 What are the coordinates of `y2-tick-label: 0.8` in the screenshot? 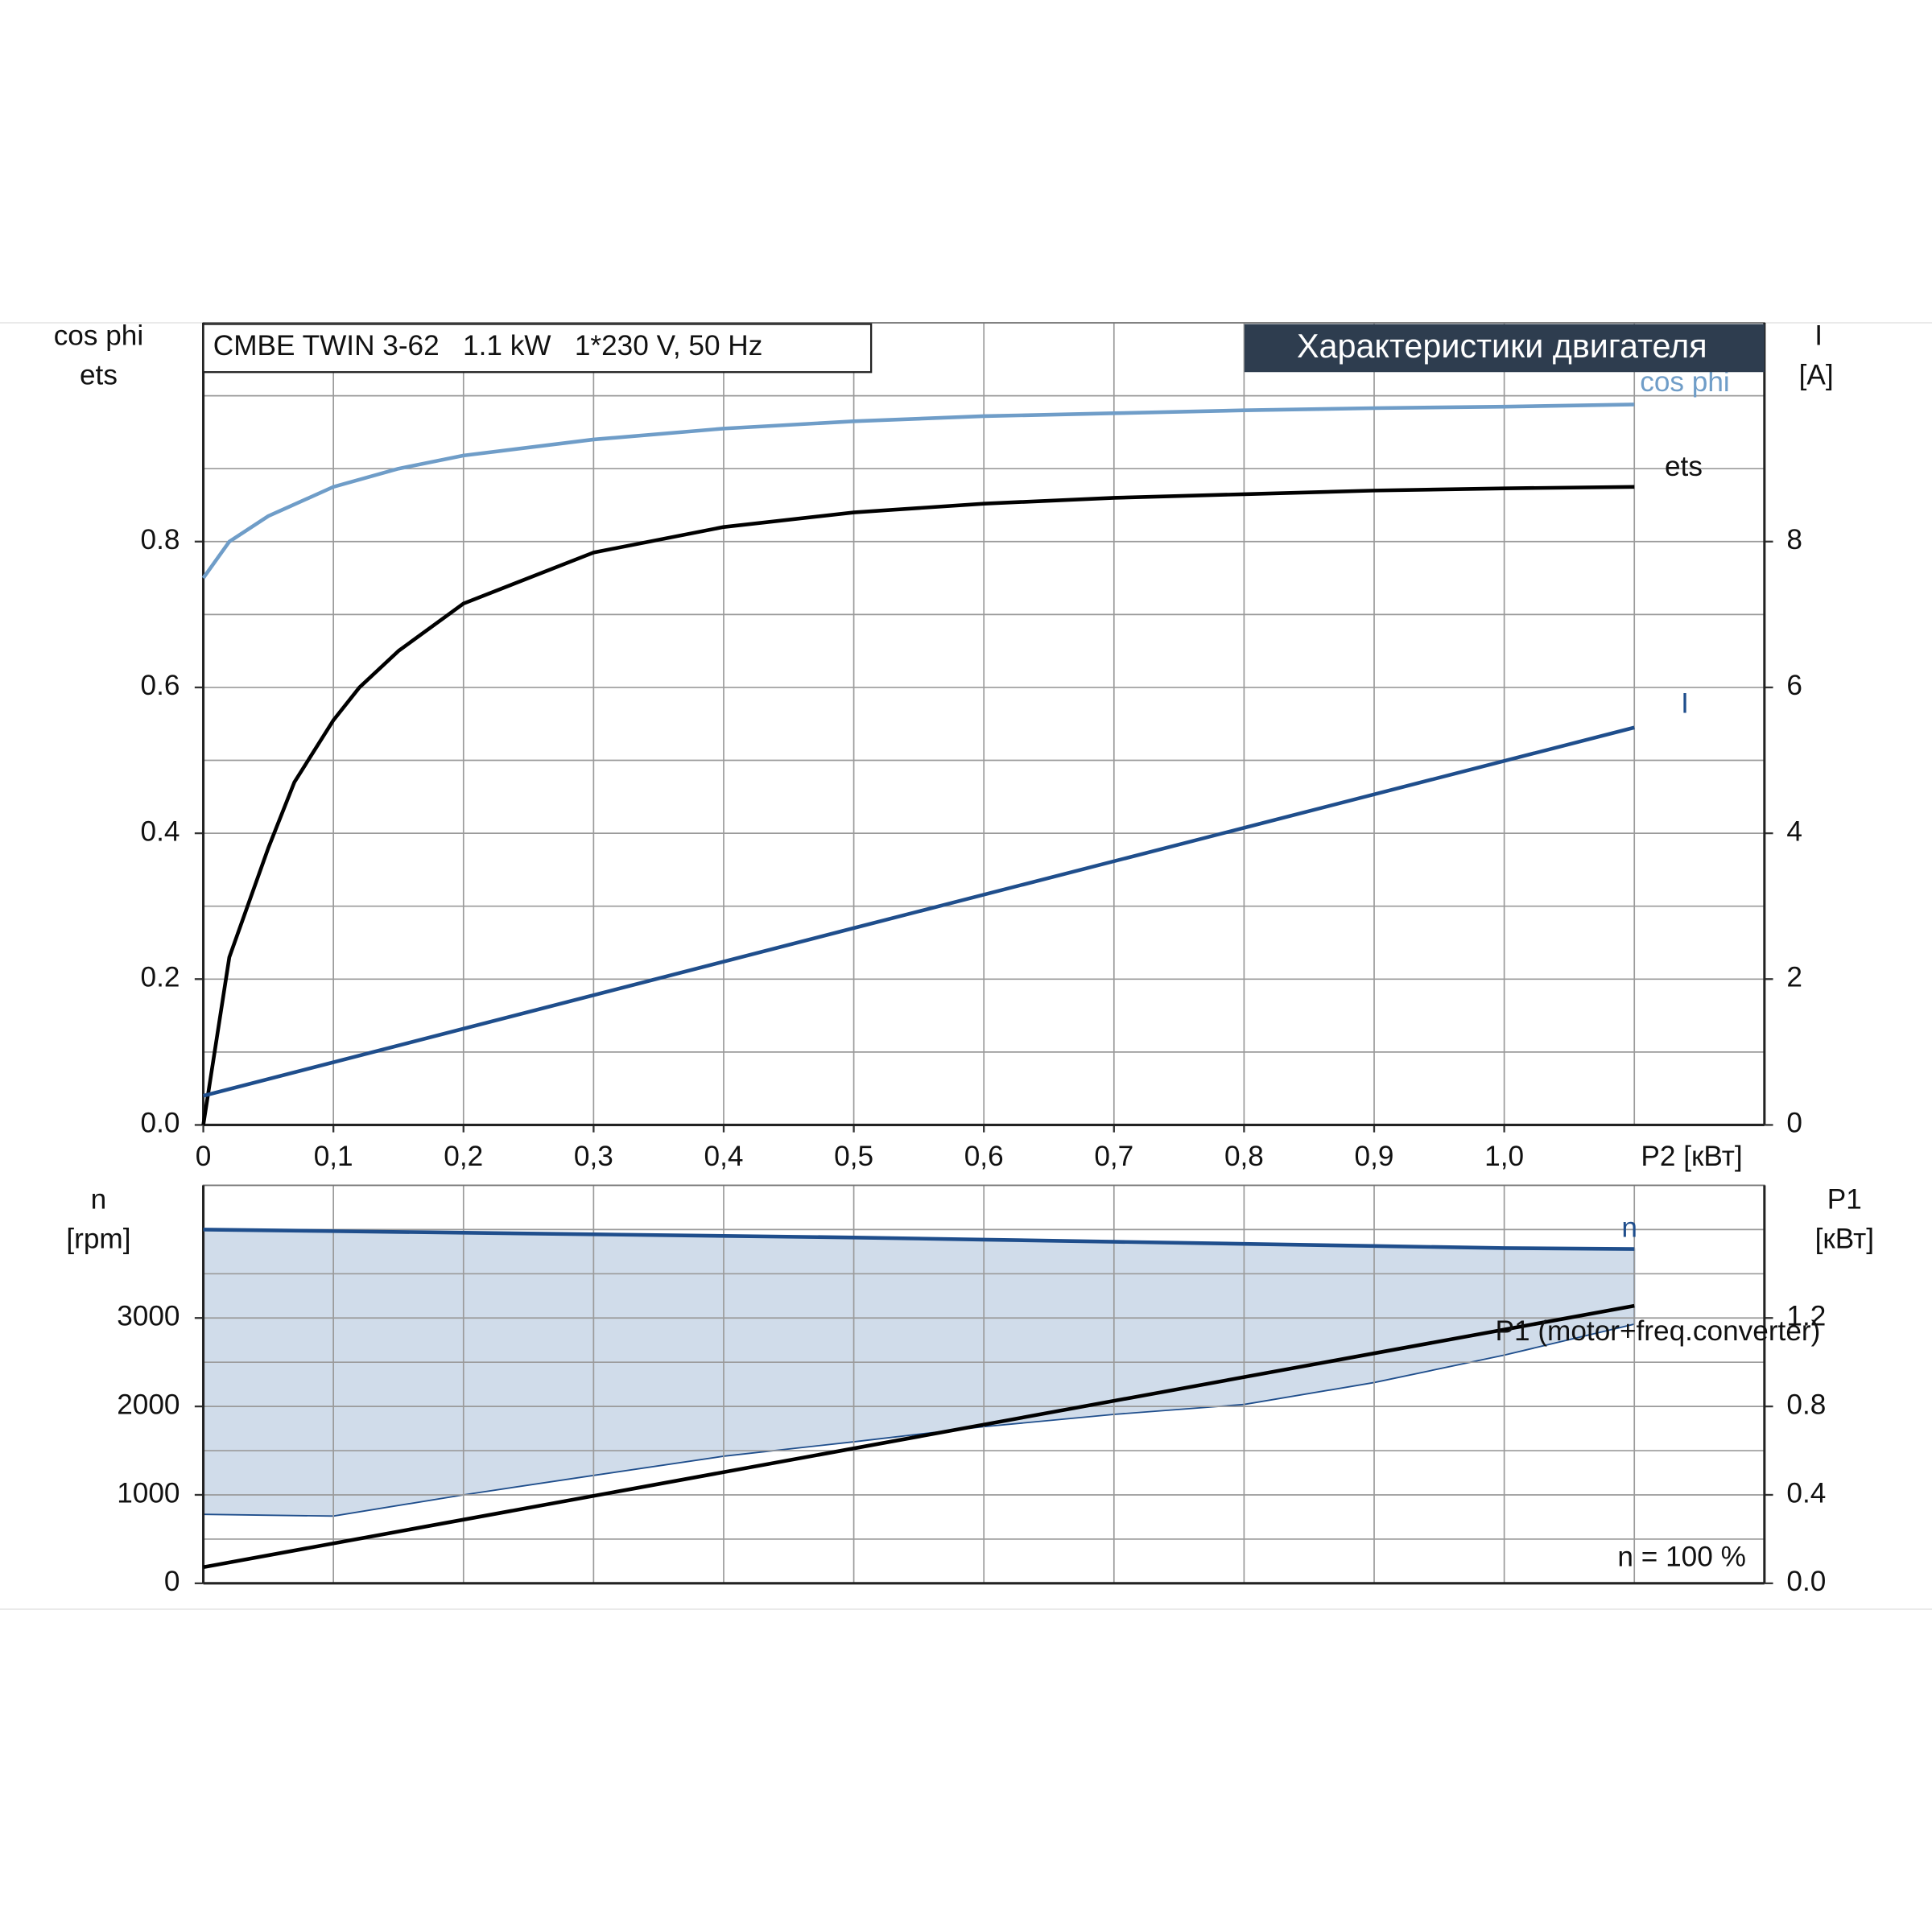 It's located at (1806, 1404).